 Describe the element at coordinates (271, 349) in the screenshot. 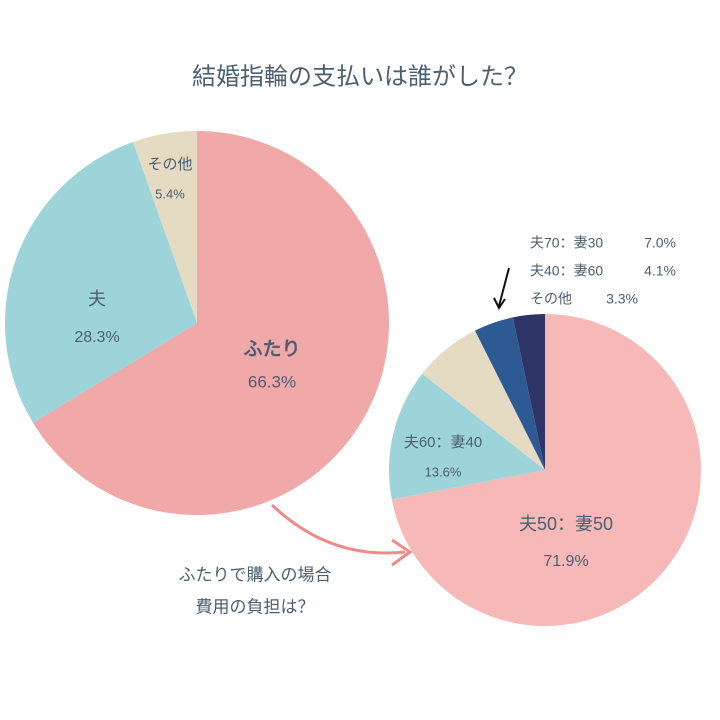

I see `slice-label: ふたり` at that location.